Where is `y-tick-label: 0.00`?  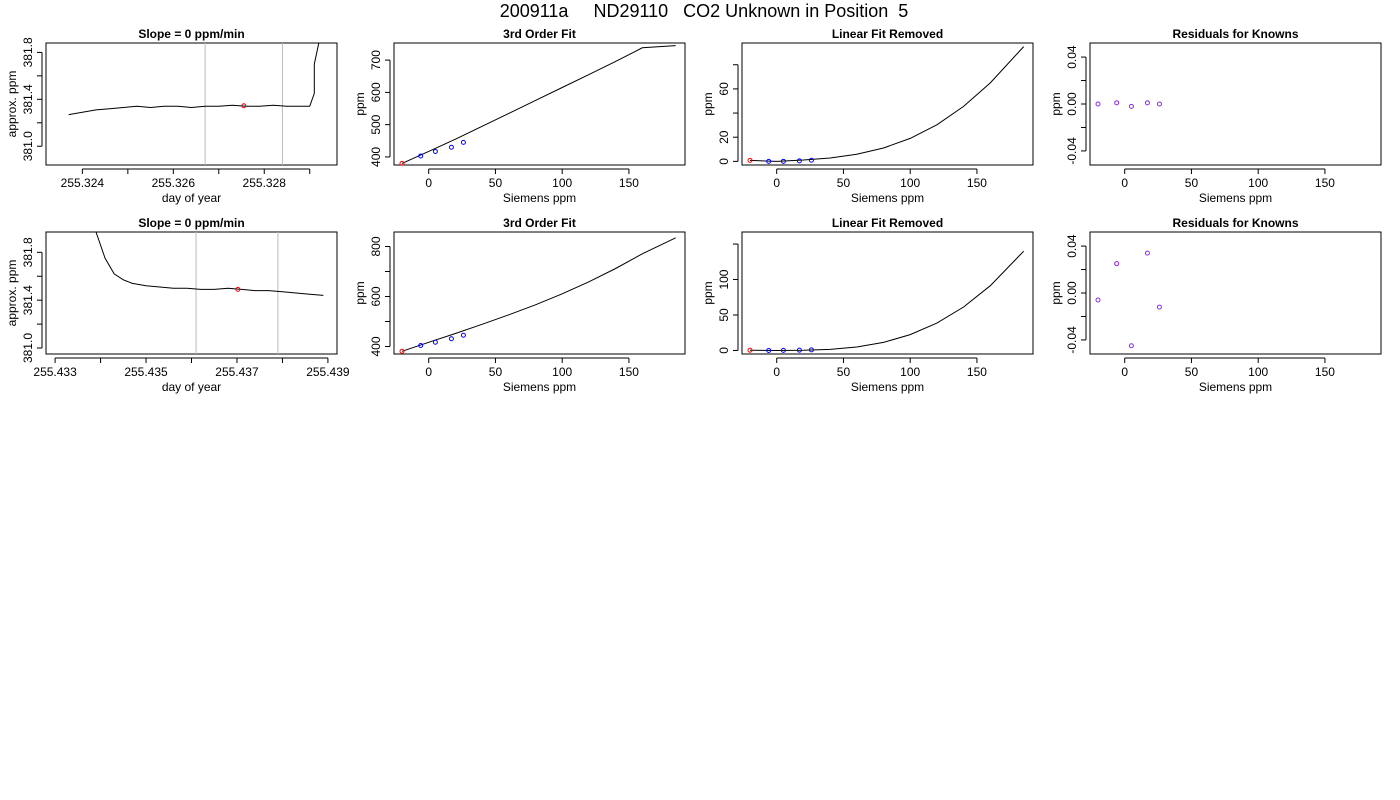 y-tick-label: 0.00 is located at coordinates (1072, 293).